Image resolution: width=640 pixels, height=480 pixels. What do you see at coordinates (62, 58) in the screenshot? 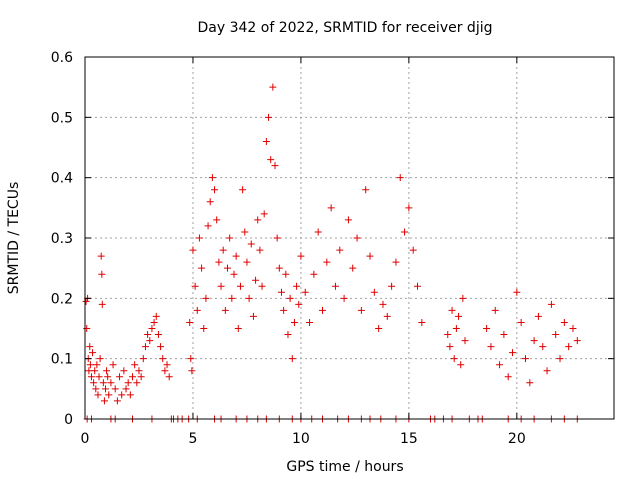
I see `y-tick-label: 0.6` at bounding box center [62, 58].